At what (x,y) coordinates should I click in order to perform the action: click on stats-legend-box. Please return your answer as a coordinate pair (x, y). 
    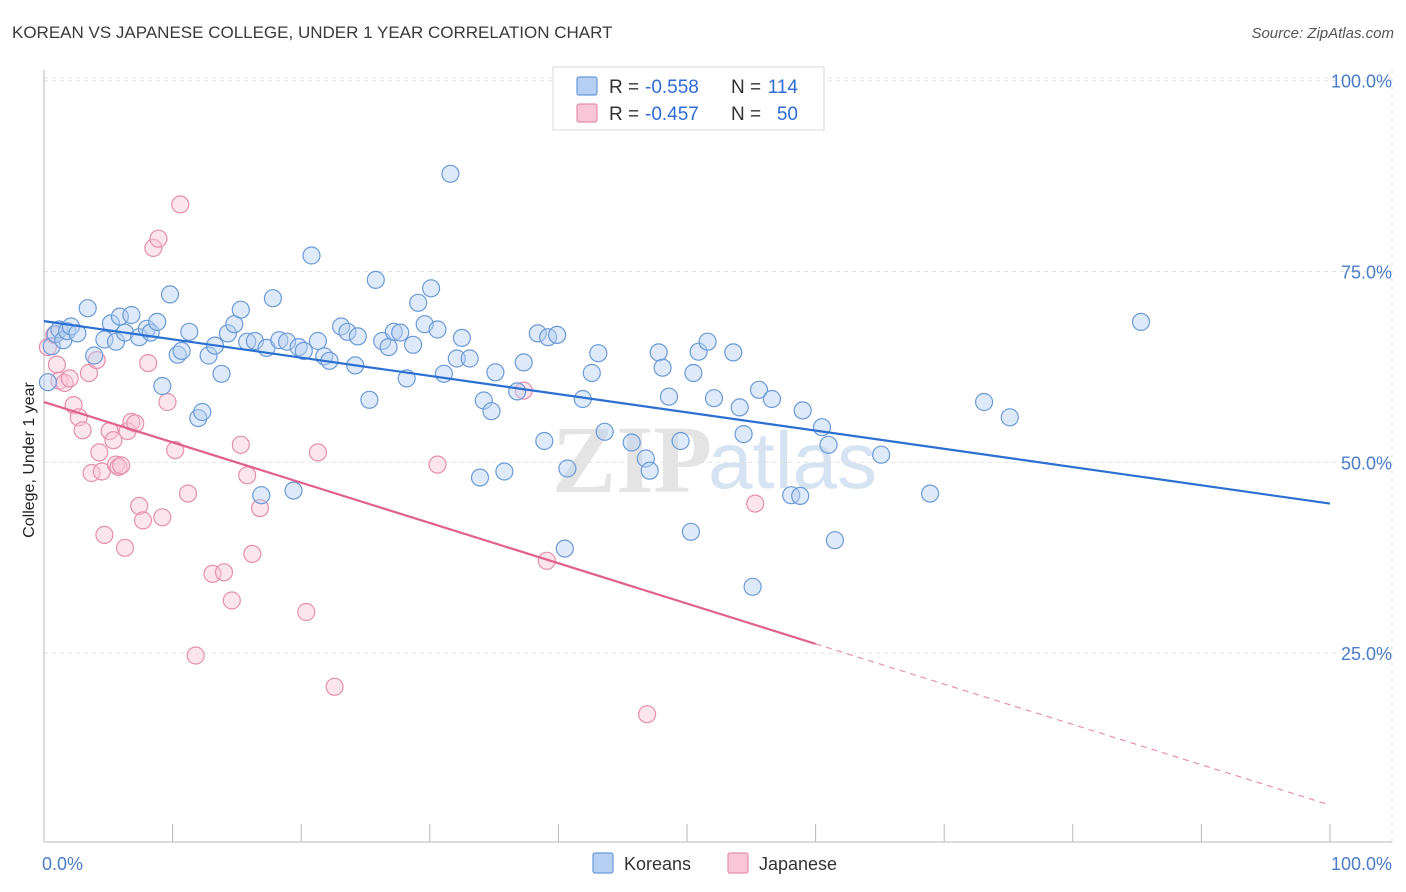
    Looking at the image, I should click on (688, 98).